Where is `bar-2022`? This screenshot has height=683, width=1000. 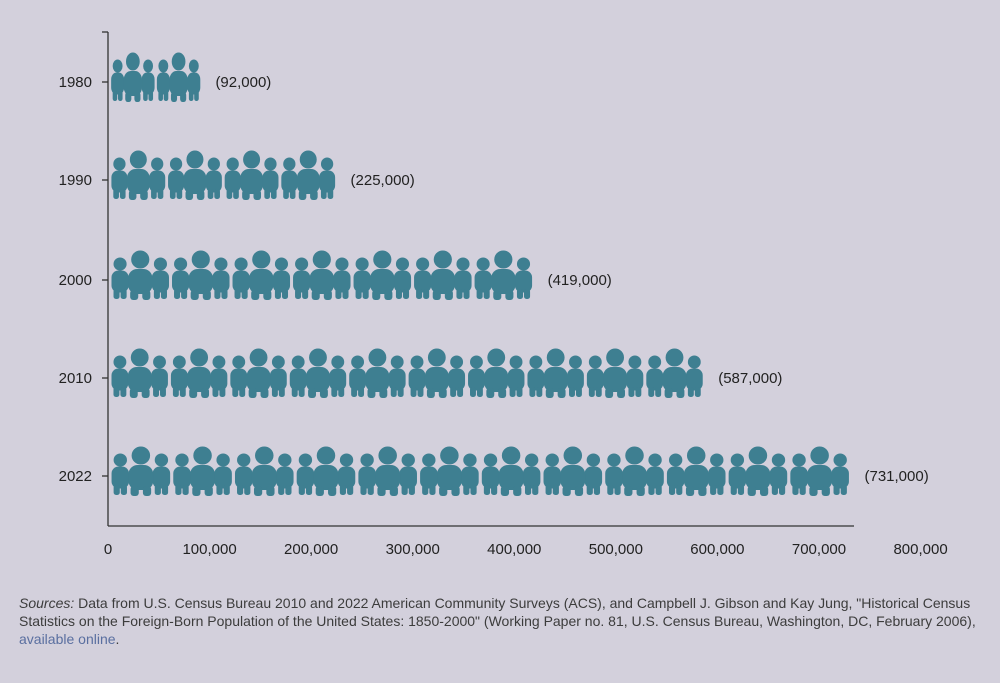
bar-2022 is located at coordinates (480, 471).